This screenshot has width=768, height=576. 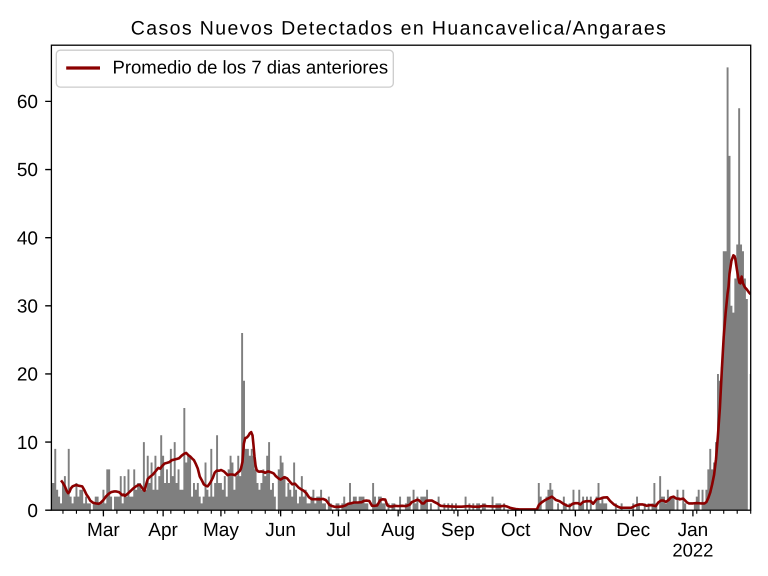 What do you see at coordinates (27, 375) in the screenshot?
I see `svg-text: 20` at bounding box center [27, 375].